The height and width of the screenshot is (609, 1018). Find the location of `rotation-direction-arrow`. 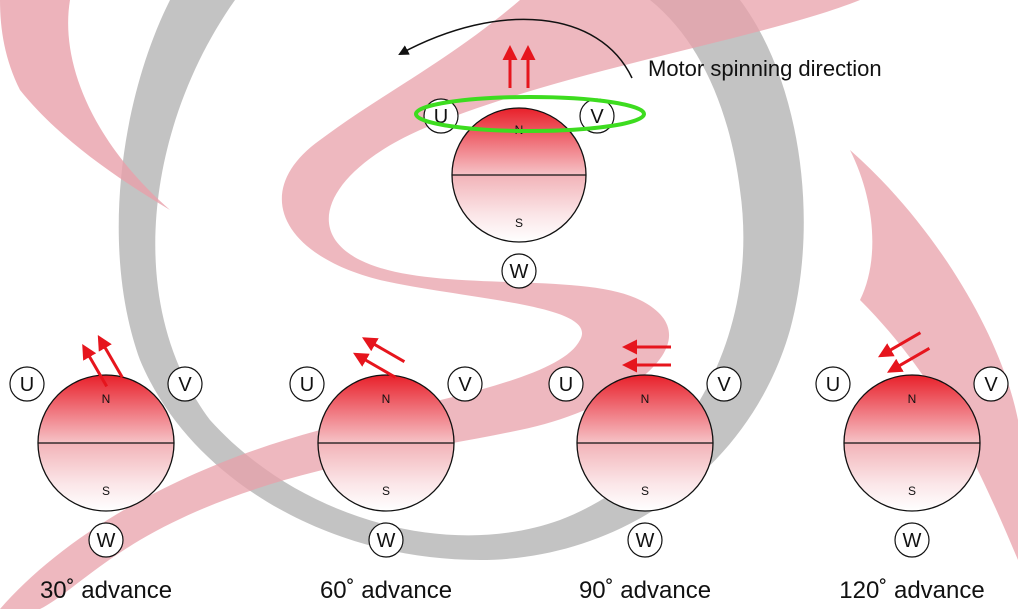

rotation-direction-arrow is located at coordinates (515, 48).